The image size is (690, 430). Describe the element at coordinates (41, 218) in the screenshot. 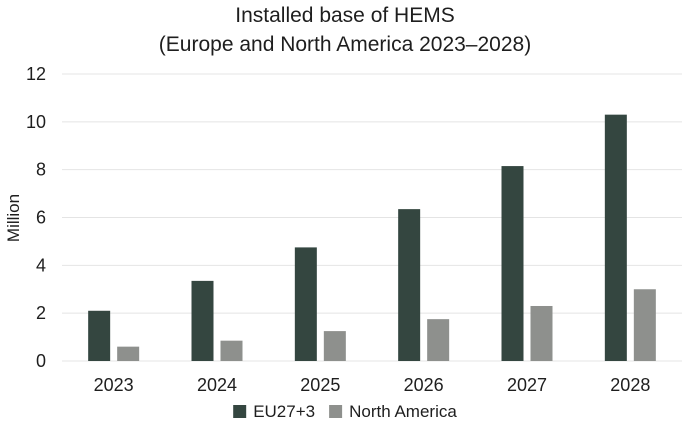

I see `y-tick-label: 6` at that location.